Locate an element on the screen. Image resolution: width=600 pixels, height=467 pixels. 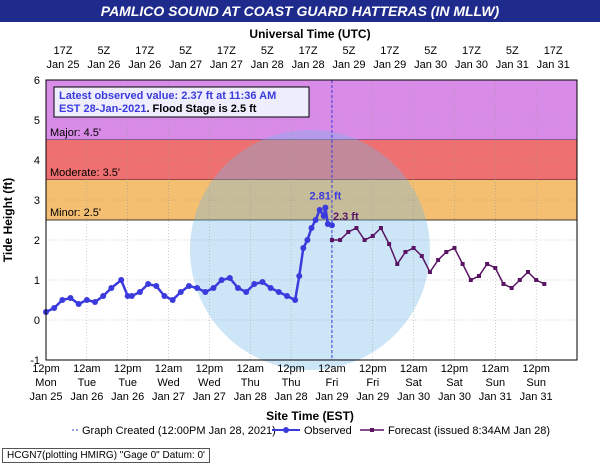
x-tick-label: Jan 31 is located at coordinates (536, 397).